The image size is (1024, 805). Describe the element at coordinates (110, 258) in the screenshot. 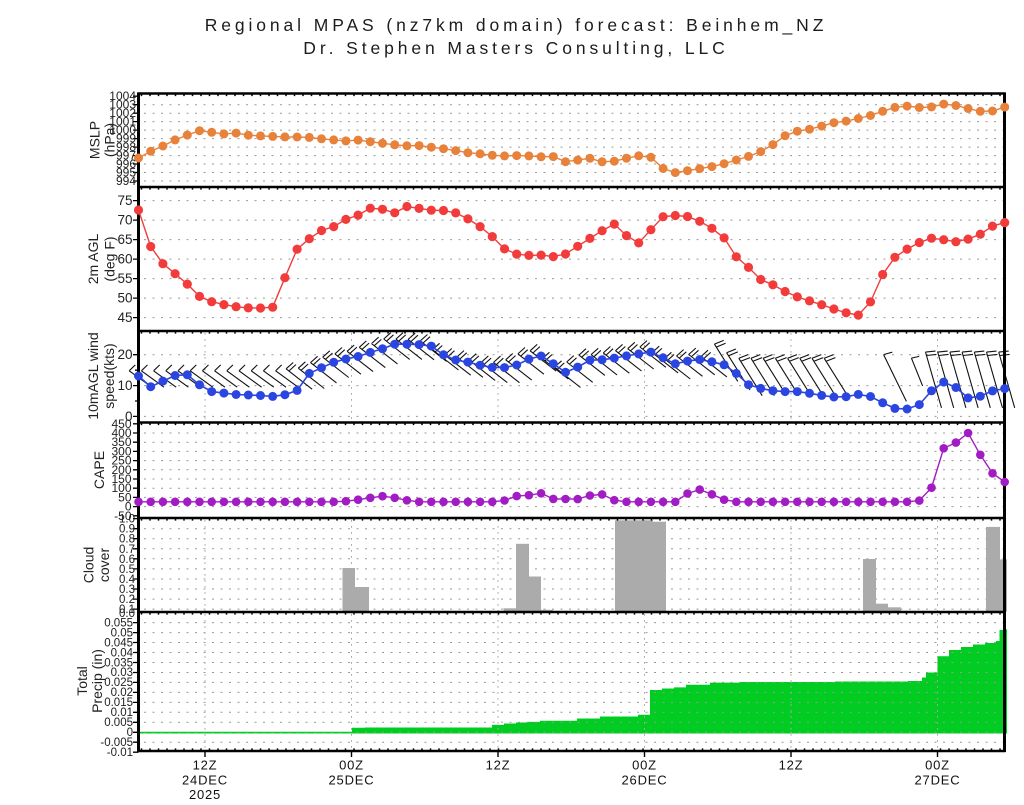

I see `svg-text: (deg F)` at that location.